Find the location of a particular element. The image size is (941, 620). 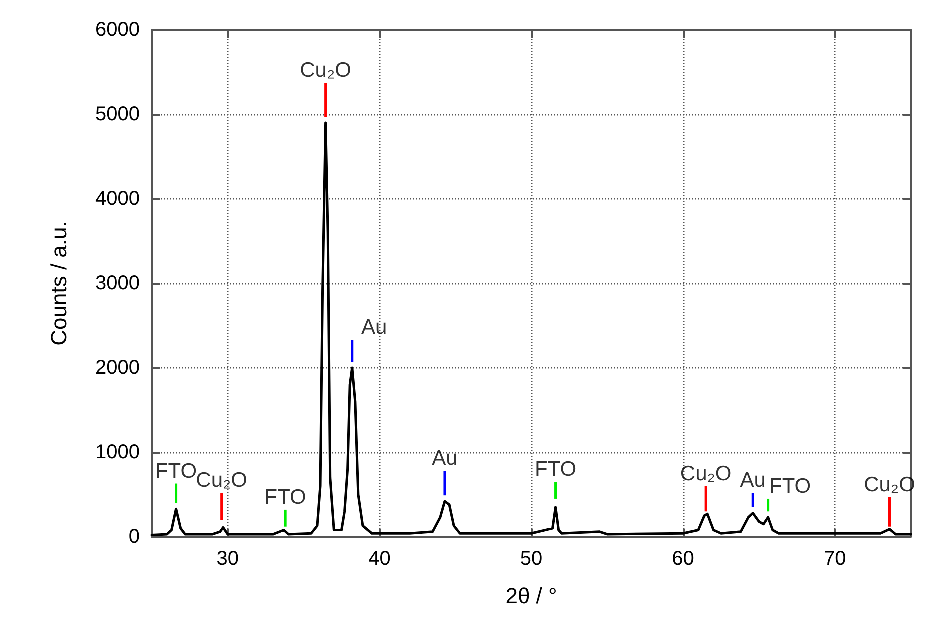

y-tick-label: 6000 is located at coordinates (118, 30).